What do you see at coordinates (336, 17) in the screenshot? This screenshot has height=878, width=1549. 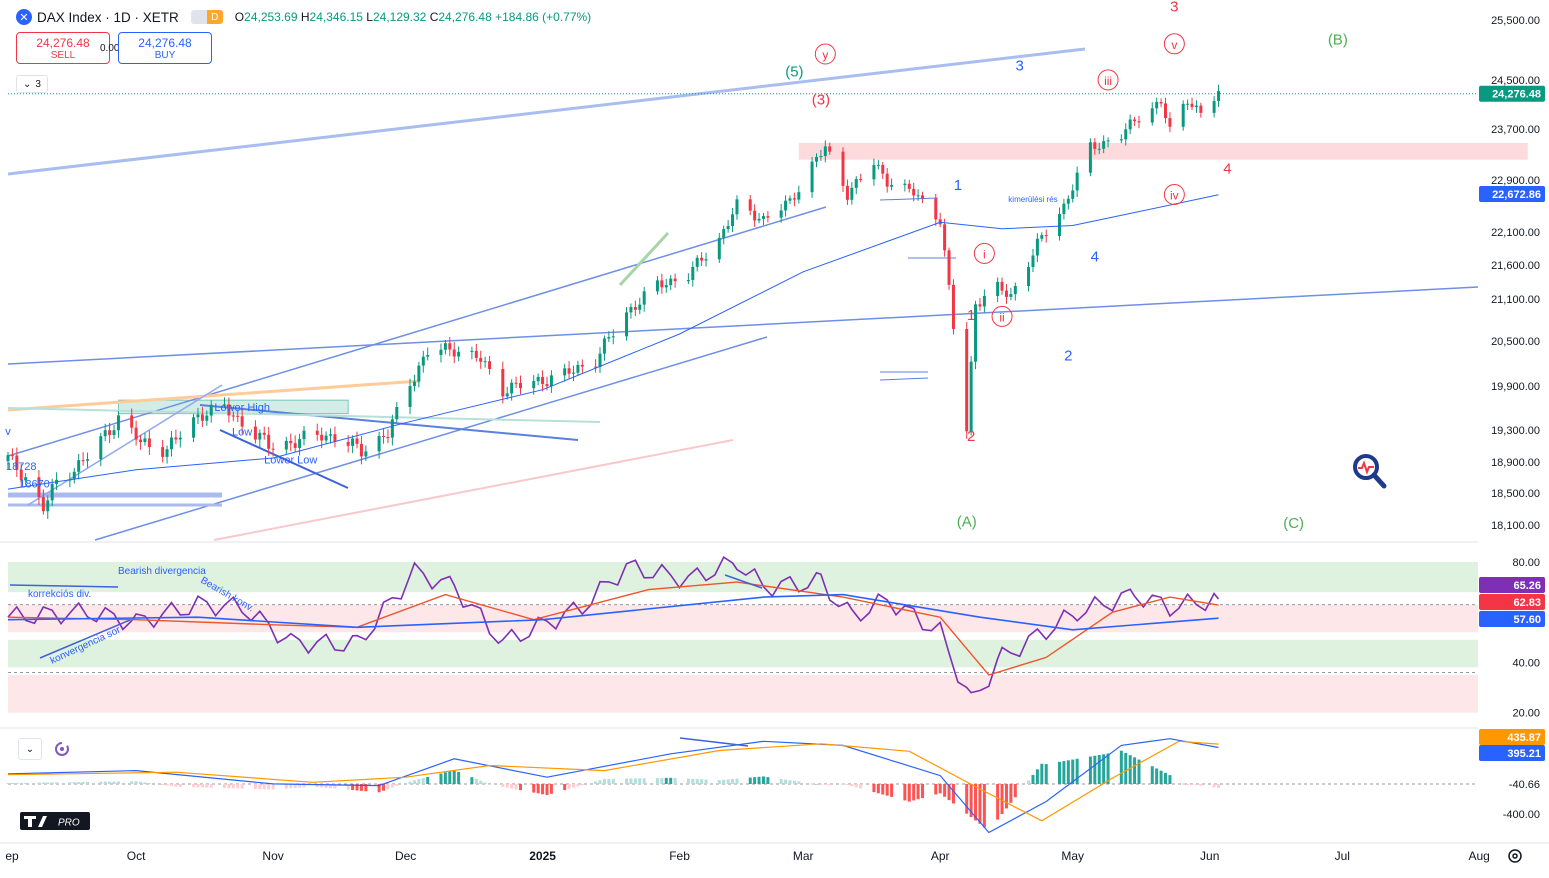 I see `high-value: 24,346.15` at bounding box center [336, 17].